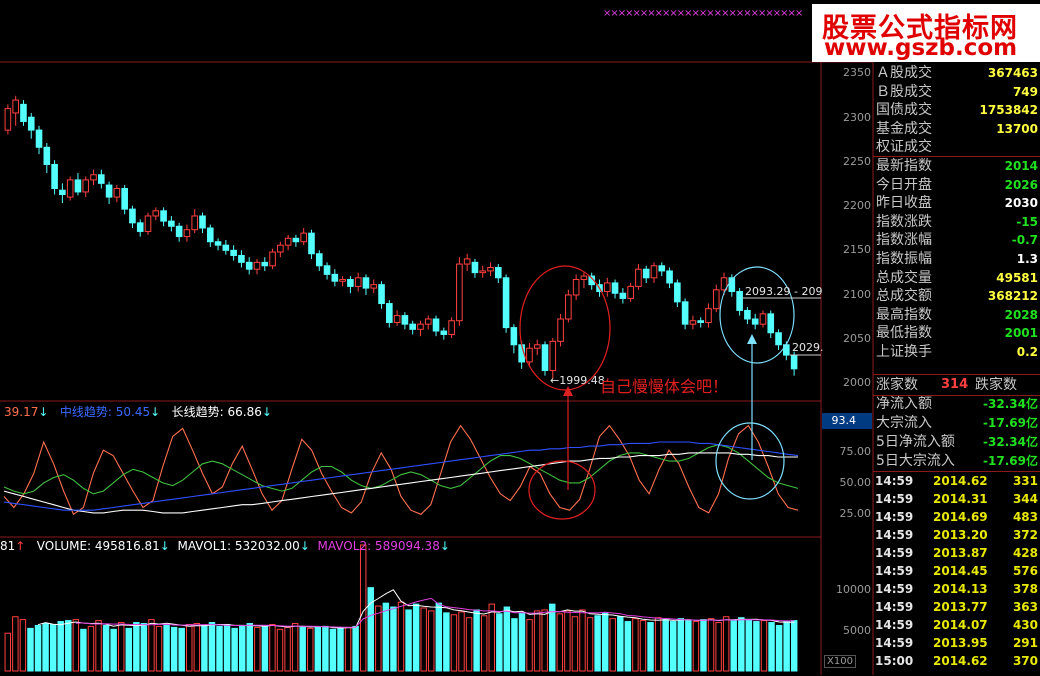  I want to click on info-value: 13700, so click(1017, 128).